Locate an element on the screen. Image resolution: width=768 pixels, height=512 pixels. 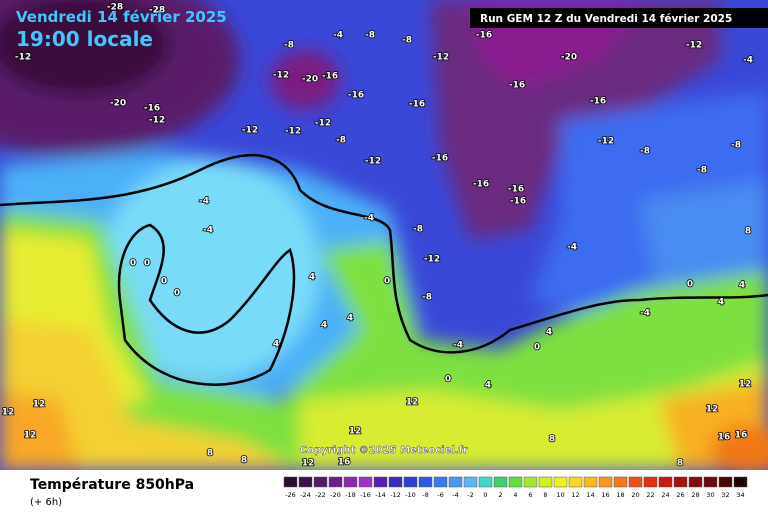
scale-label: 22 is located at coordinates (650, 495).